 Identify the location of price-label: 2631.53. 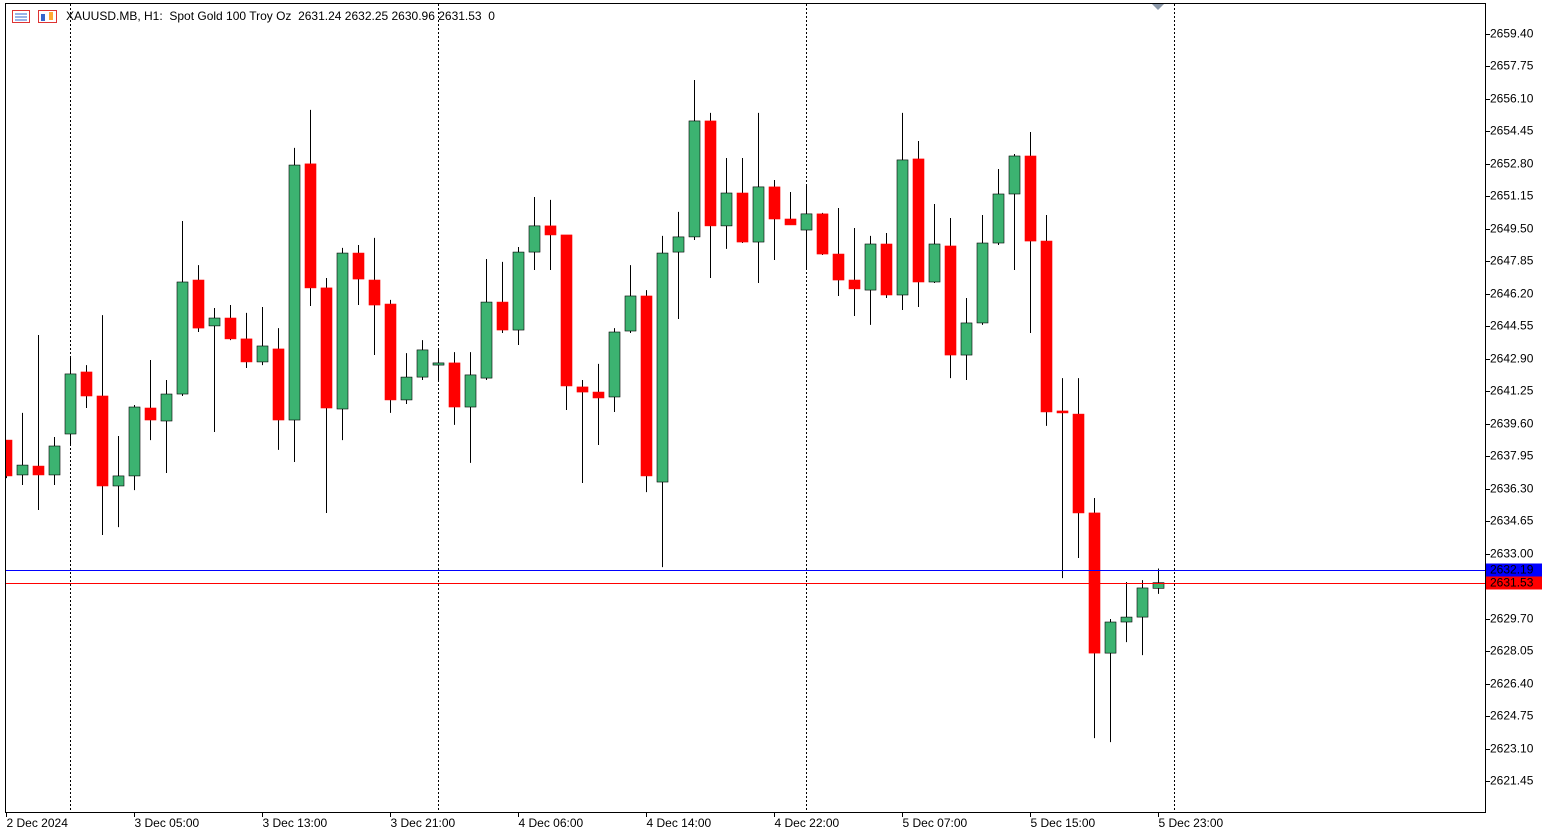
(1512, 583).